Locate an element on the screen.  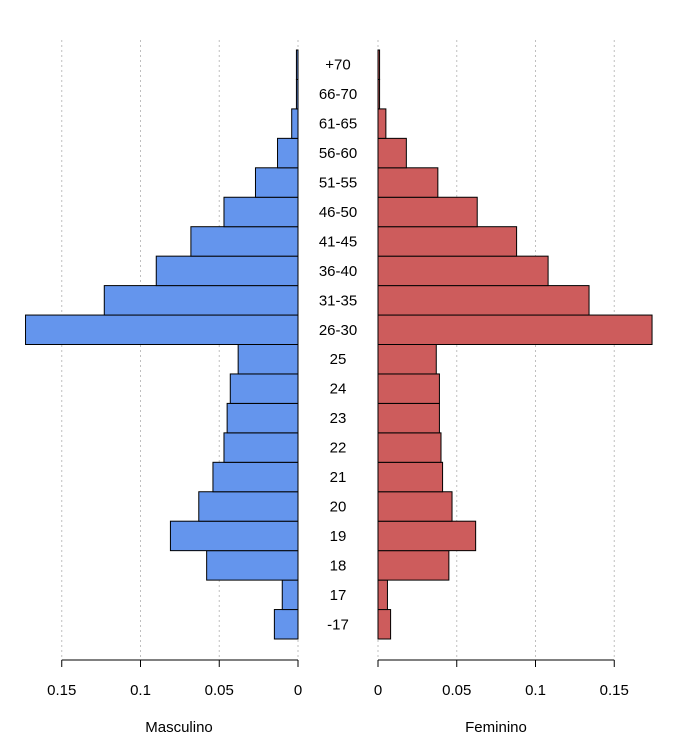
age-group-label: 22 is located at coordinates (338, 448).